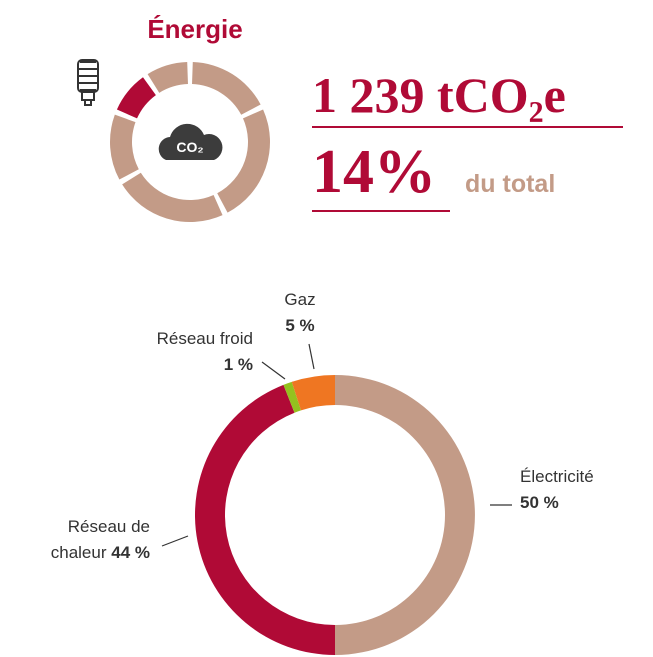  What do you see at coordinates (539, 502) in the screenshot?
I see `value-label: 50 %` at bounding box center [539, 502].